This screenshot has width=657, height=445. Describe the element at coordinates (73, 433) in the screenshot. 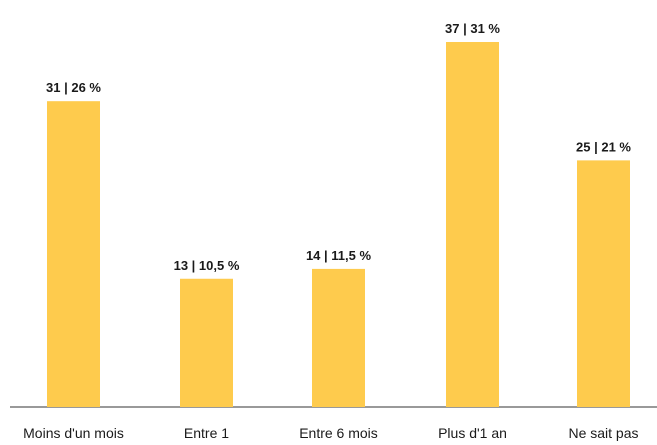

I see `x-tick-label-0: Moins d'un mois` at that location.